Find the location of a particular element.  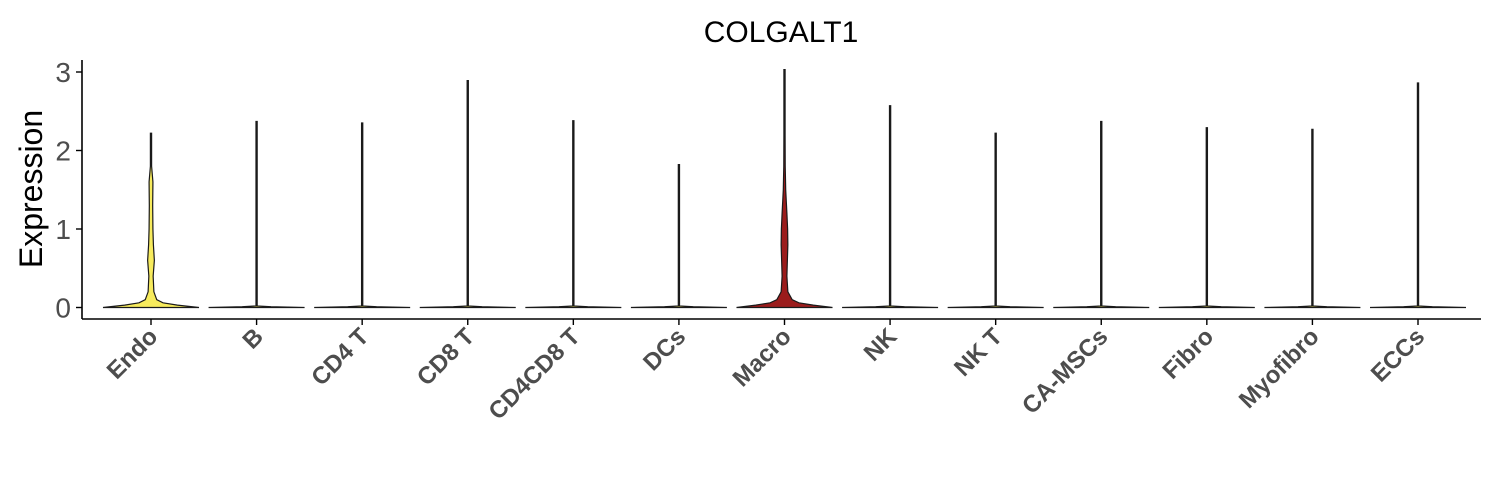

y-tick-label-0: 0 is located at coordinates (63, 308).